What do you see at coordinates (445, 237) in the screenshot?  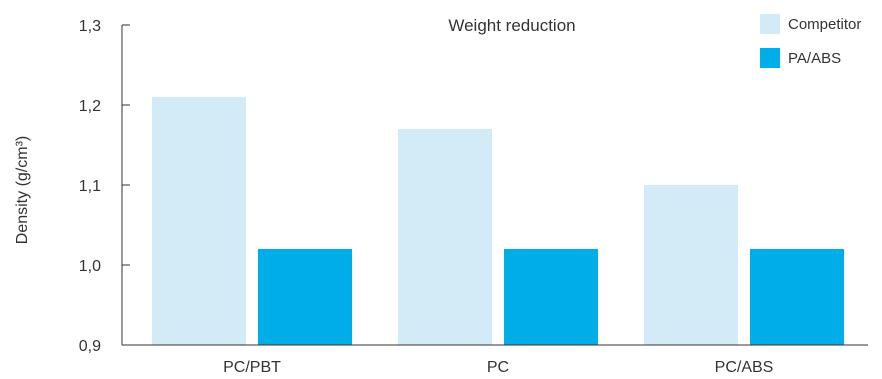 I see `bar-competitor-pc` at bounding box center [445, 237].